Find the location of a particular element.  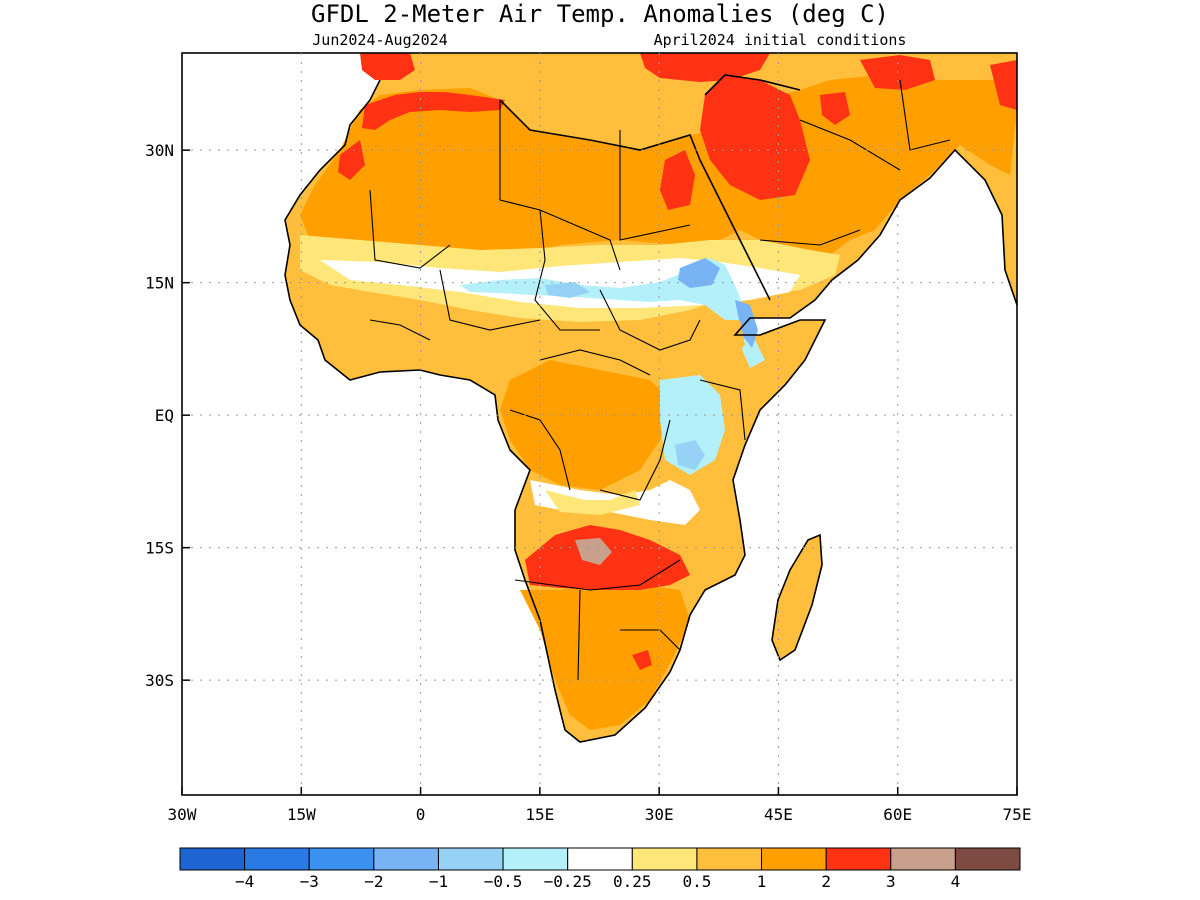

colorbar-labels: −4 −3 −2 −1 −0.5 −0.25 0.25 0.5 1 2 3 4 is located at coordinates (597, 881).